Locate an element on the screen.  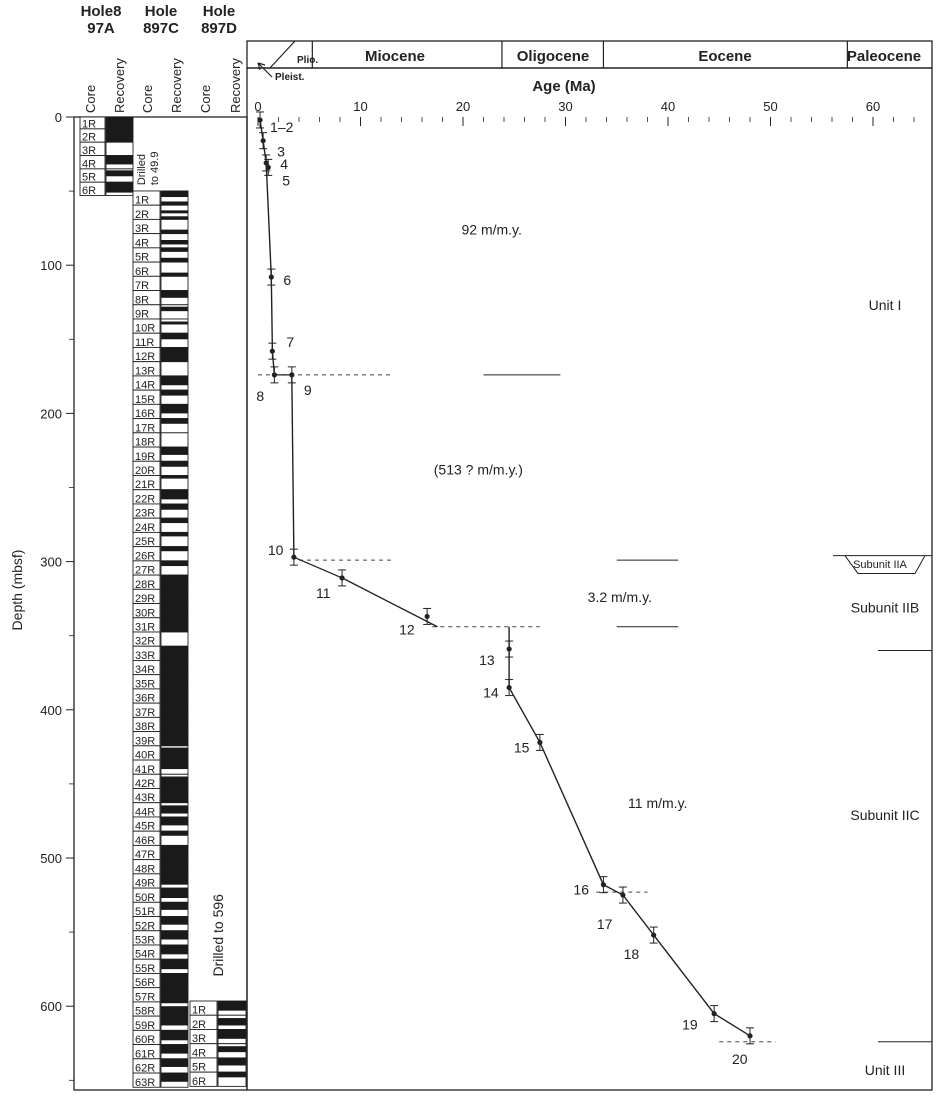
datum-label: 20 is located at coordinates (740, 1059).